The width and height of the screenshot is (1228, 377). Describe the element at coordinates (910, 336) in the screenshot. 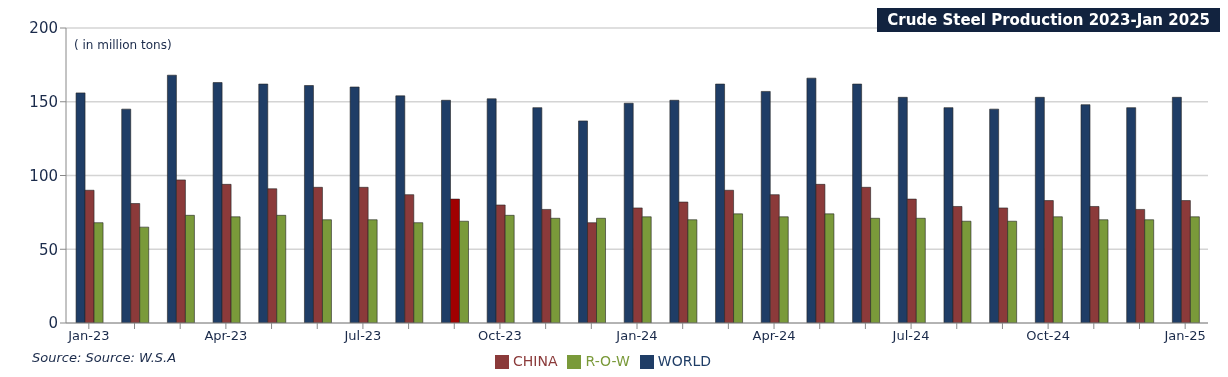

I see `x-tick-label: Jul-24` at that location.